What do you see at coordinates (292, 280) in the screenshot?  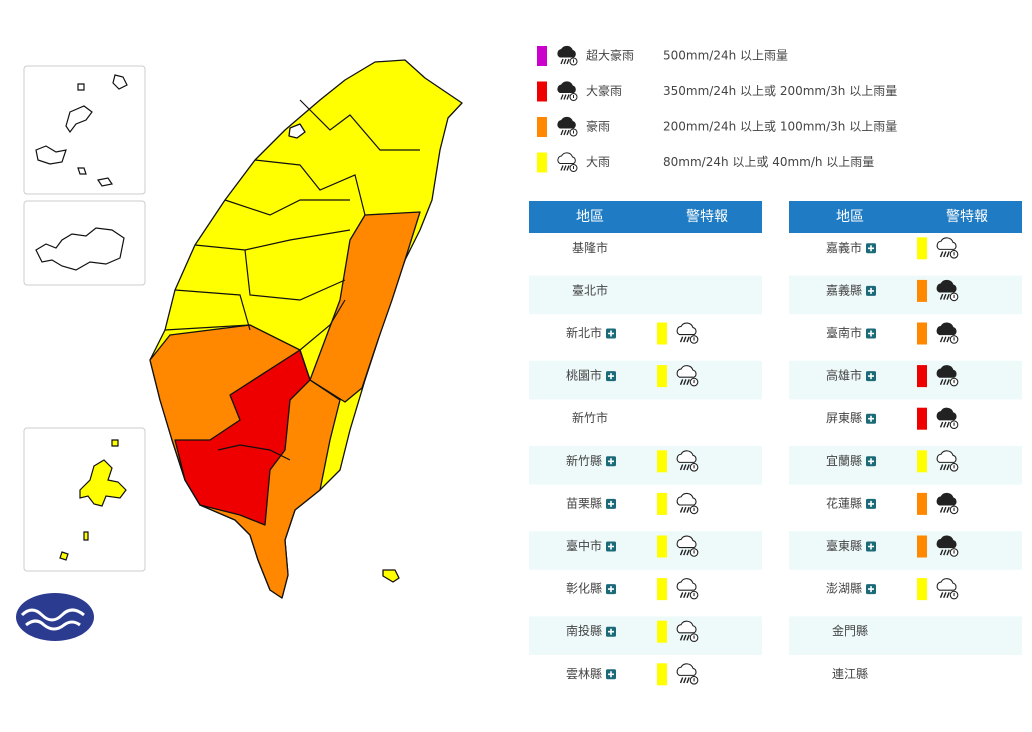 I see `county-borders` at bounding box center [292, 280].